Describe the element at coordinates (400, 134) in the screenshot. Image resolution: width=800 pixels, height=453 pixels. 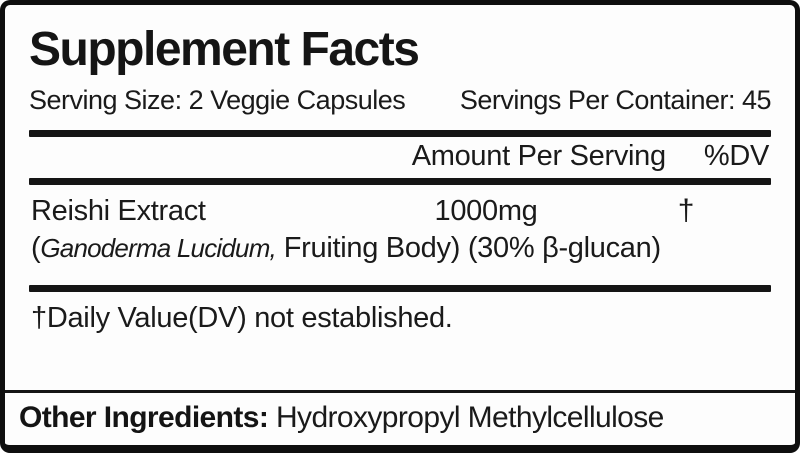
I see `thick-rule-top` at that location.